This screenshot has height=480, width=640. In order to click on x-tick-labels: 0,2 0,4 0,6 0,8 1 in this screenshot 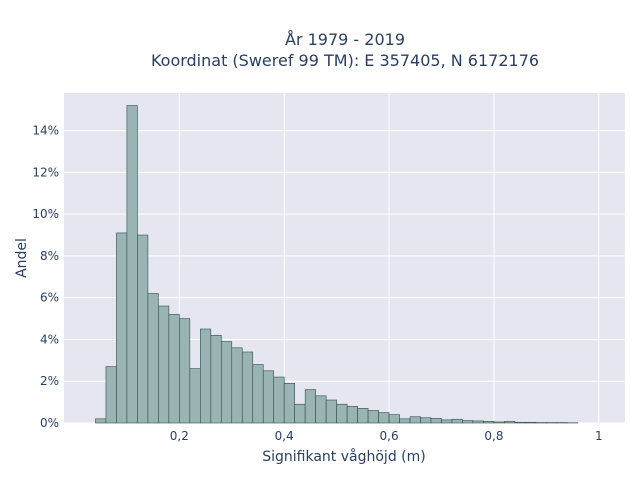, I will do `click(386, 436)`.